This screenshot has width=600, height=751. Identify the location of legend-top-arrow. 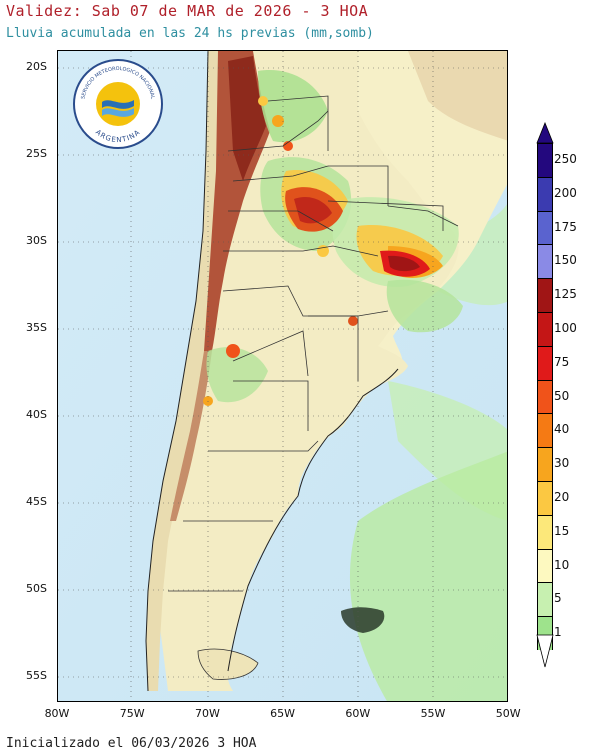
(545, 133).